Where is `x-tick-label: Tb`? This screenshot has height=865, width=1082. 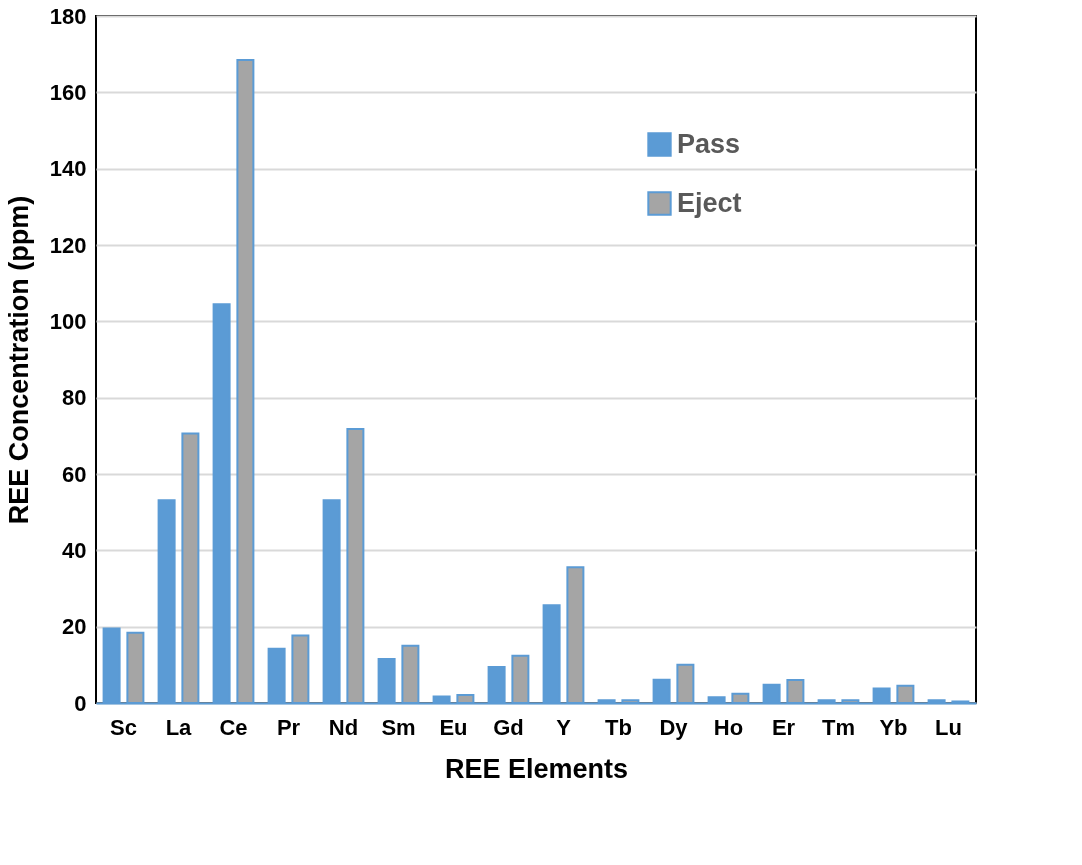
x-tick-label: Tb is located at coordinates (618, 727).